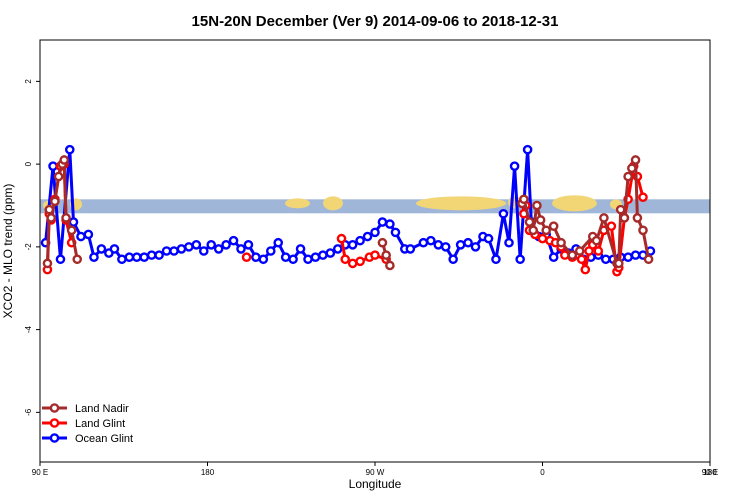 The image size is (750, 500). I want to click on x-tick-label: 90 E, so click(710, 472).